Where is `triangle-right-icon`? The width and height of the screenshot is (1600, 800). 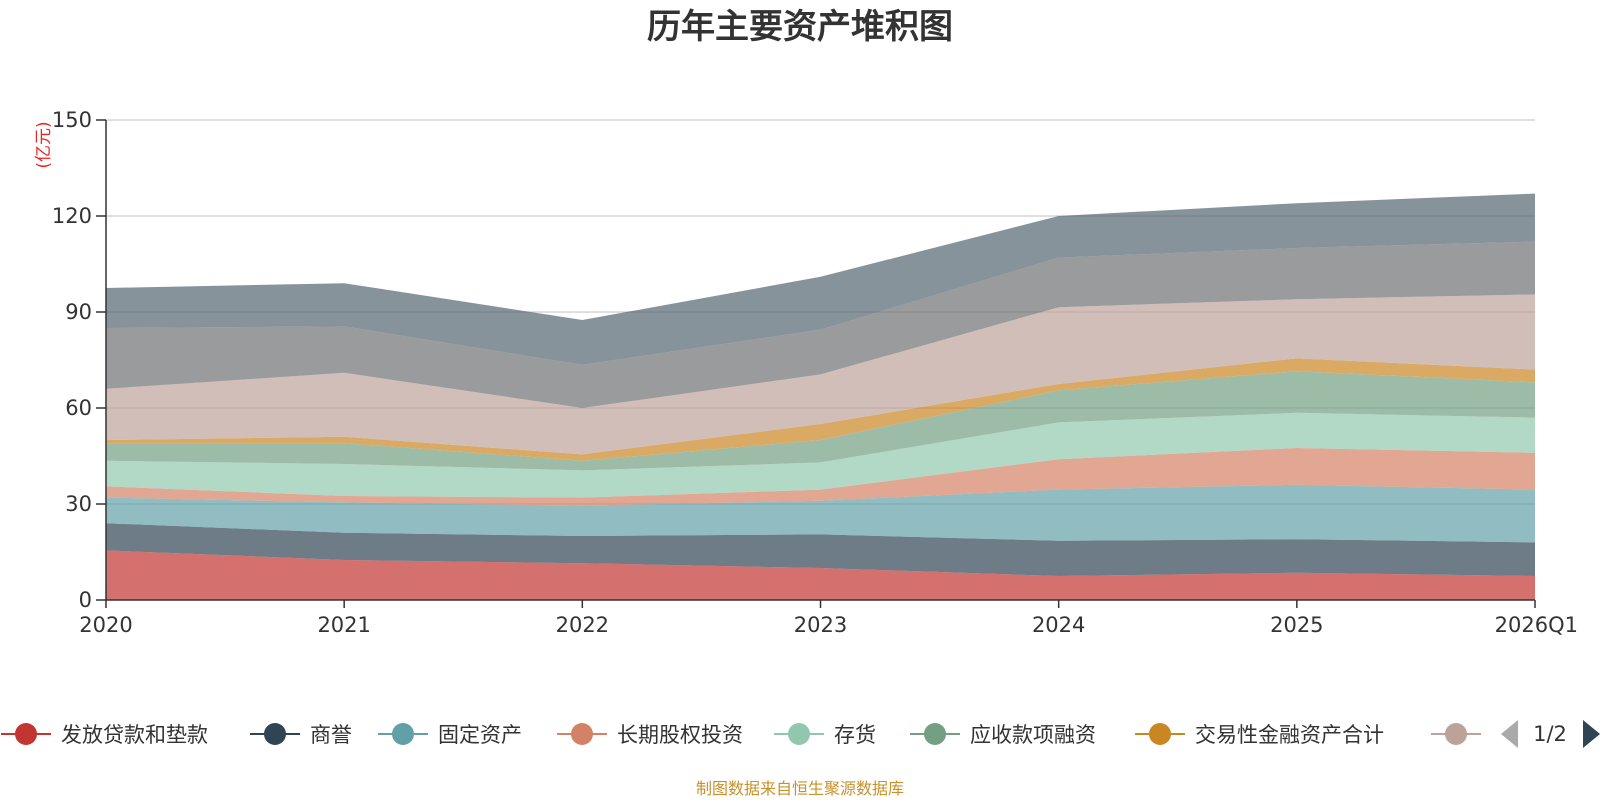 triangle-right-icon is located at coordinates (1591, 734).